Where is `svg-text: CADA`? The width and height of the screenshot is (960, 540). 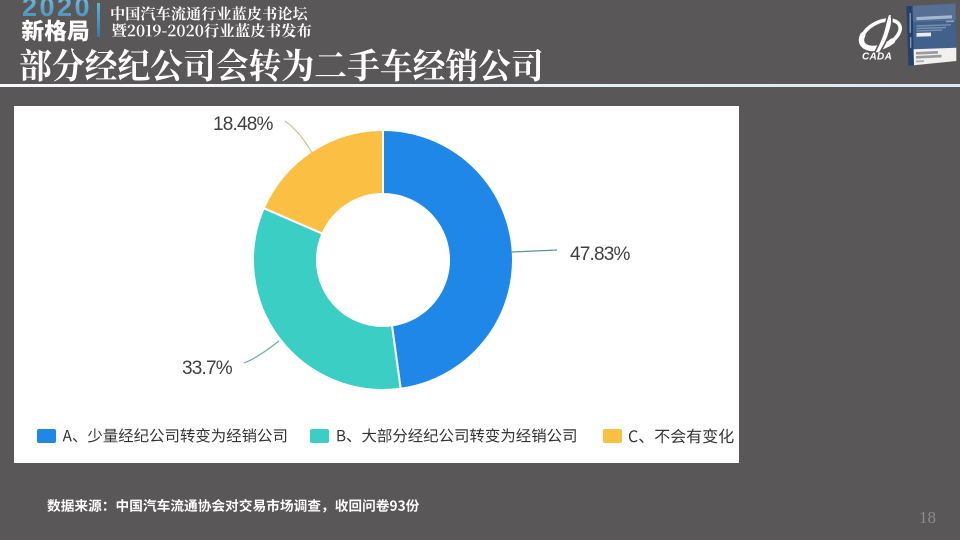 svg-text: CADA is located at coordinates (877, 57).